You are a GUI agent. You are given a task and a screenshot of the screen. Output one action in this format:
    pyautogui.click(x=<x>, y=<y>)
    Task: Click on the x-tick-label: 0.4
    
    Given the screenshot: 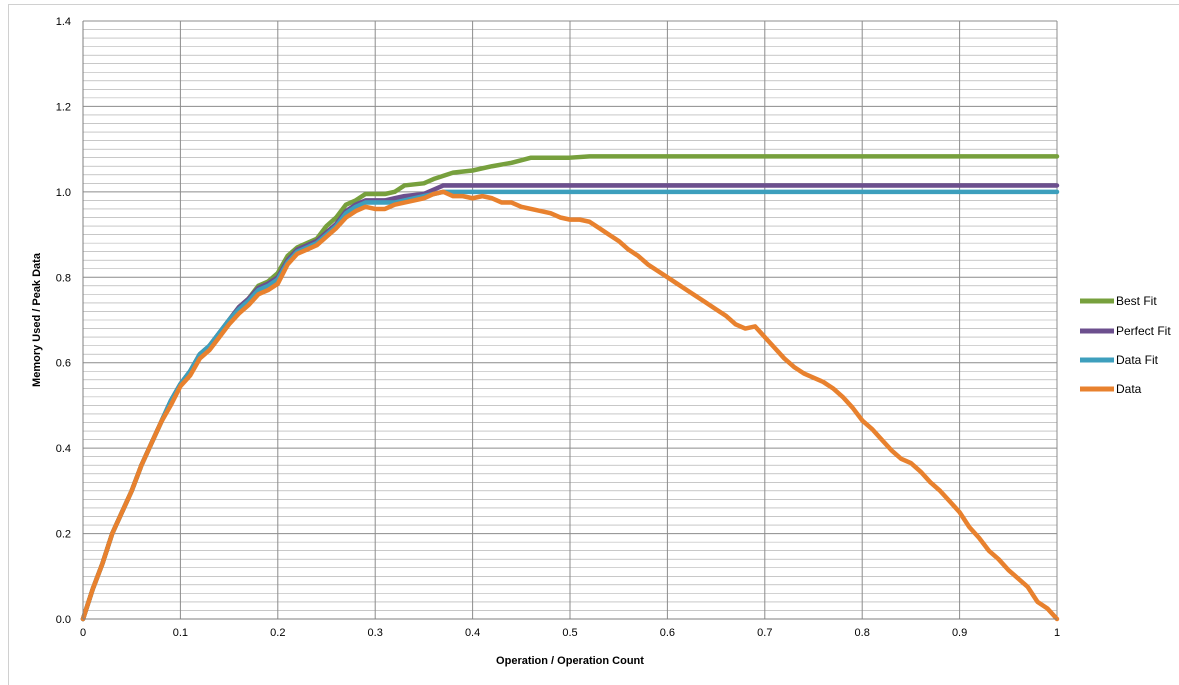 What is the action you would take?
    pyautogui.click(x=472, y=633)
    